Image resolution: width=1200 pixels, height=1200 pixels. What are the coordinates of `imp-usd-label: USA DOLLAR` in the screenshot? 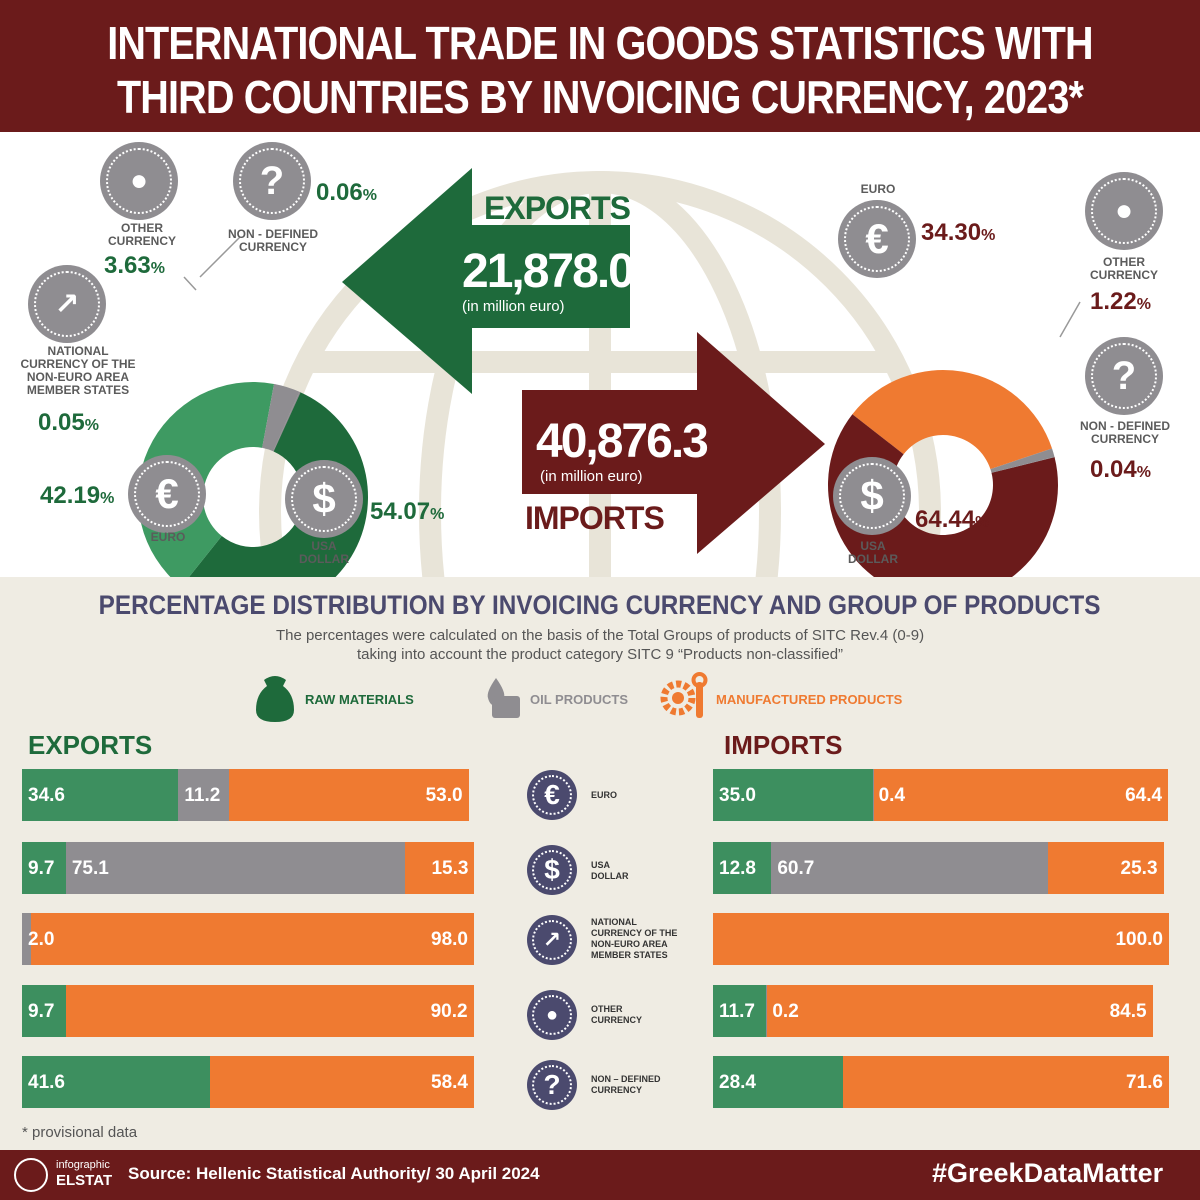 It's located at (873, 552).